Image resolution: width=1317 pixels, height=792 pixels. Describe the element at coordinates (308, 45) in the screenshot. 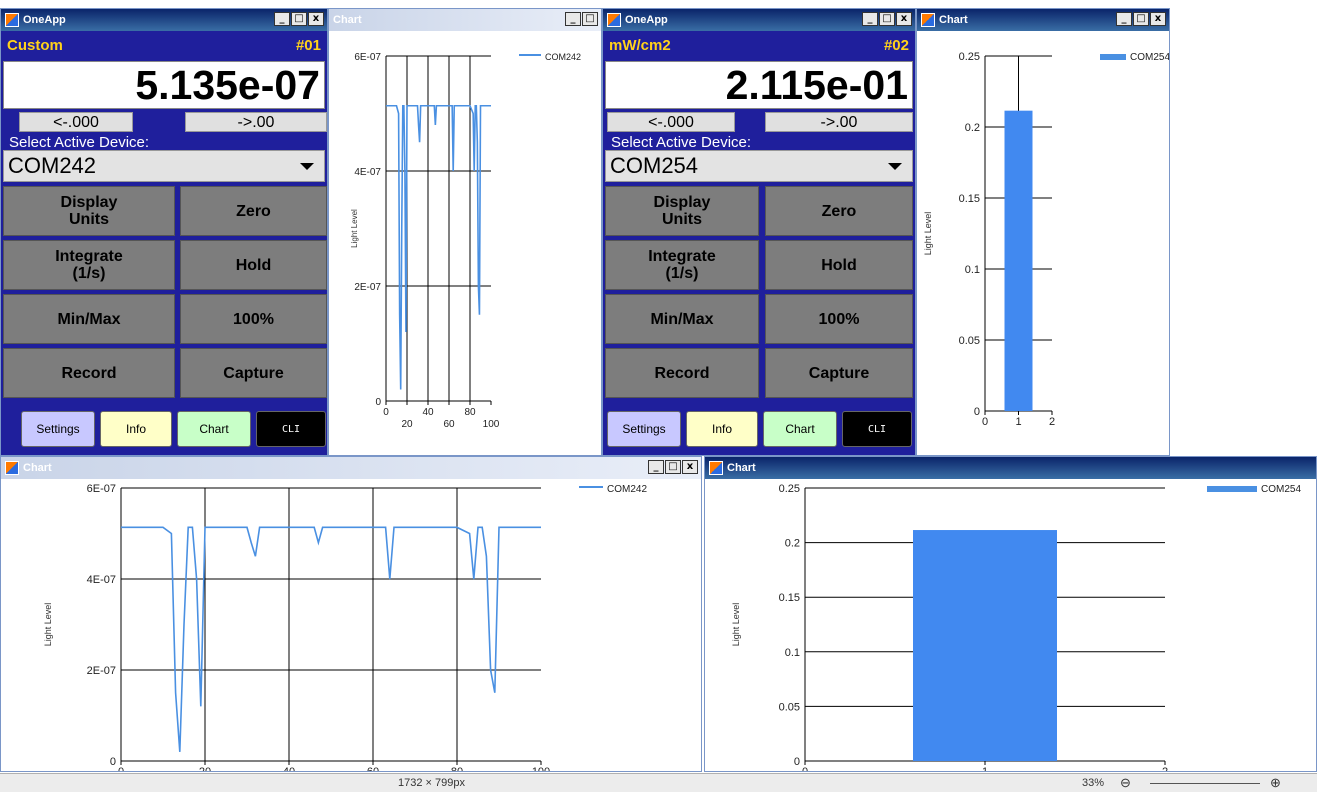

I see `device-number: #01` at that location.